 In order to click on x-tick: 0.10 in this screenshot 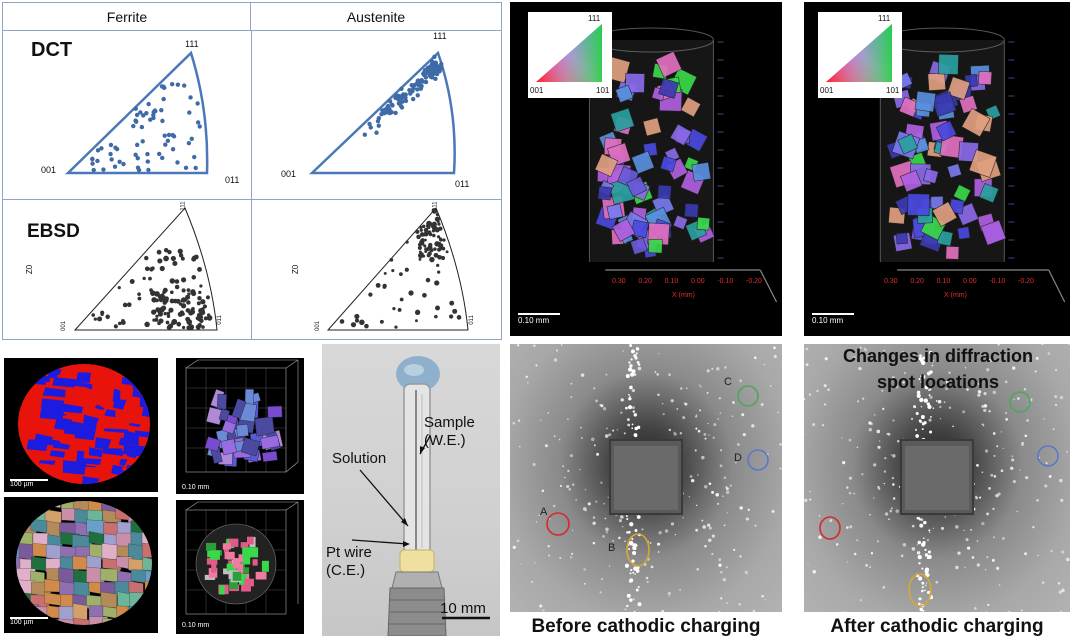, I will do `click(943, 281)`.